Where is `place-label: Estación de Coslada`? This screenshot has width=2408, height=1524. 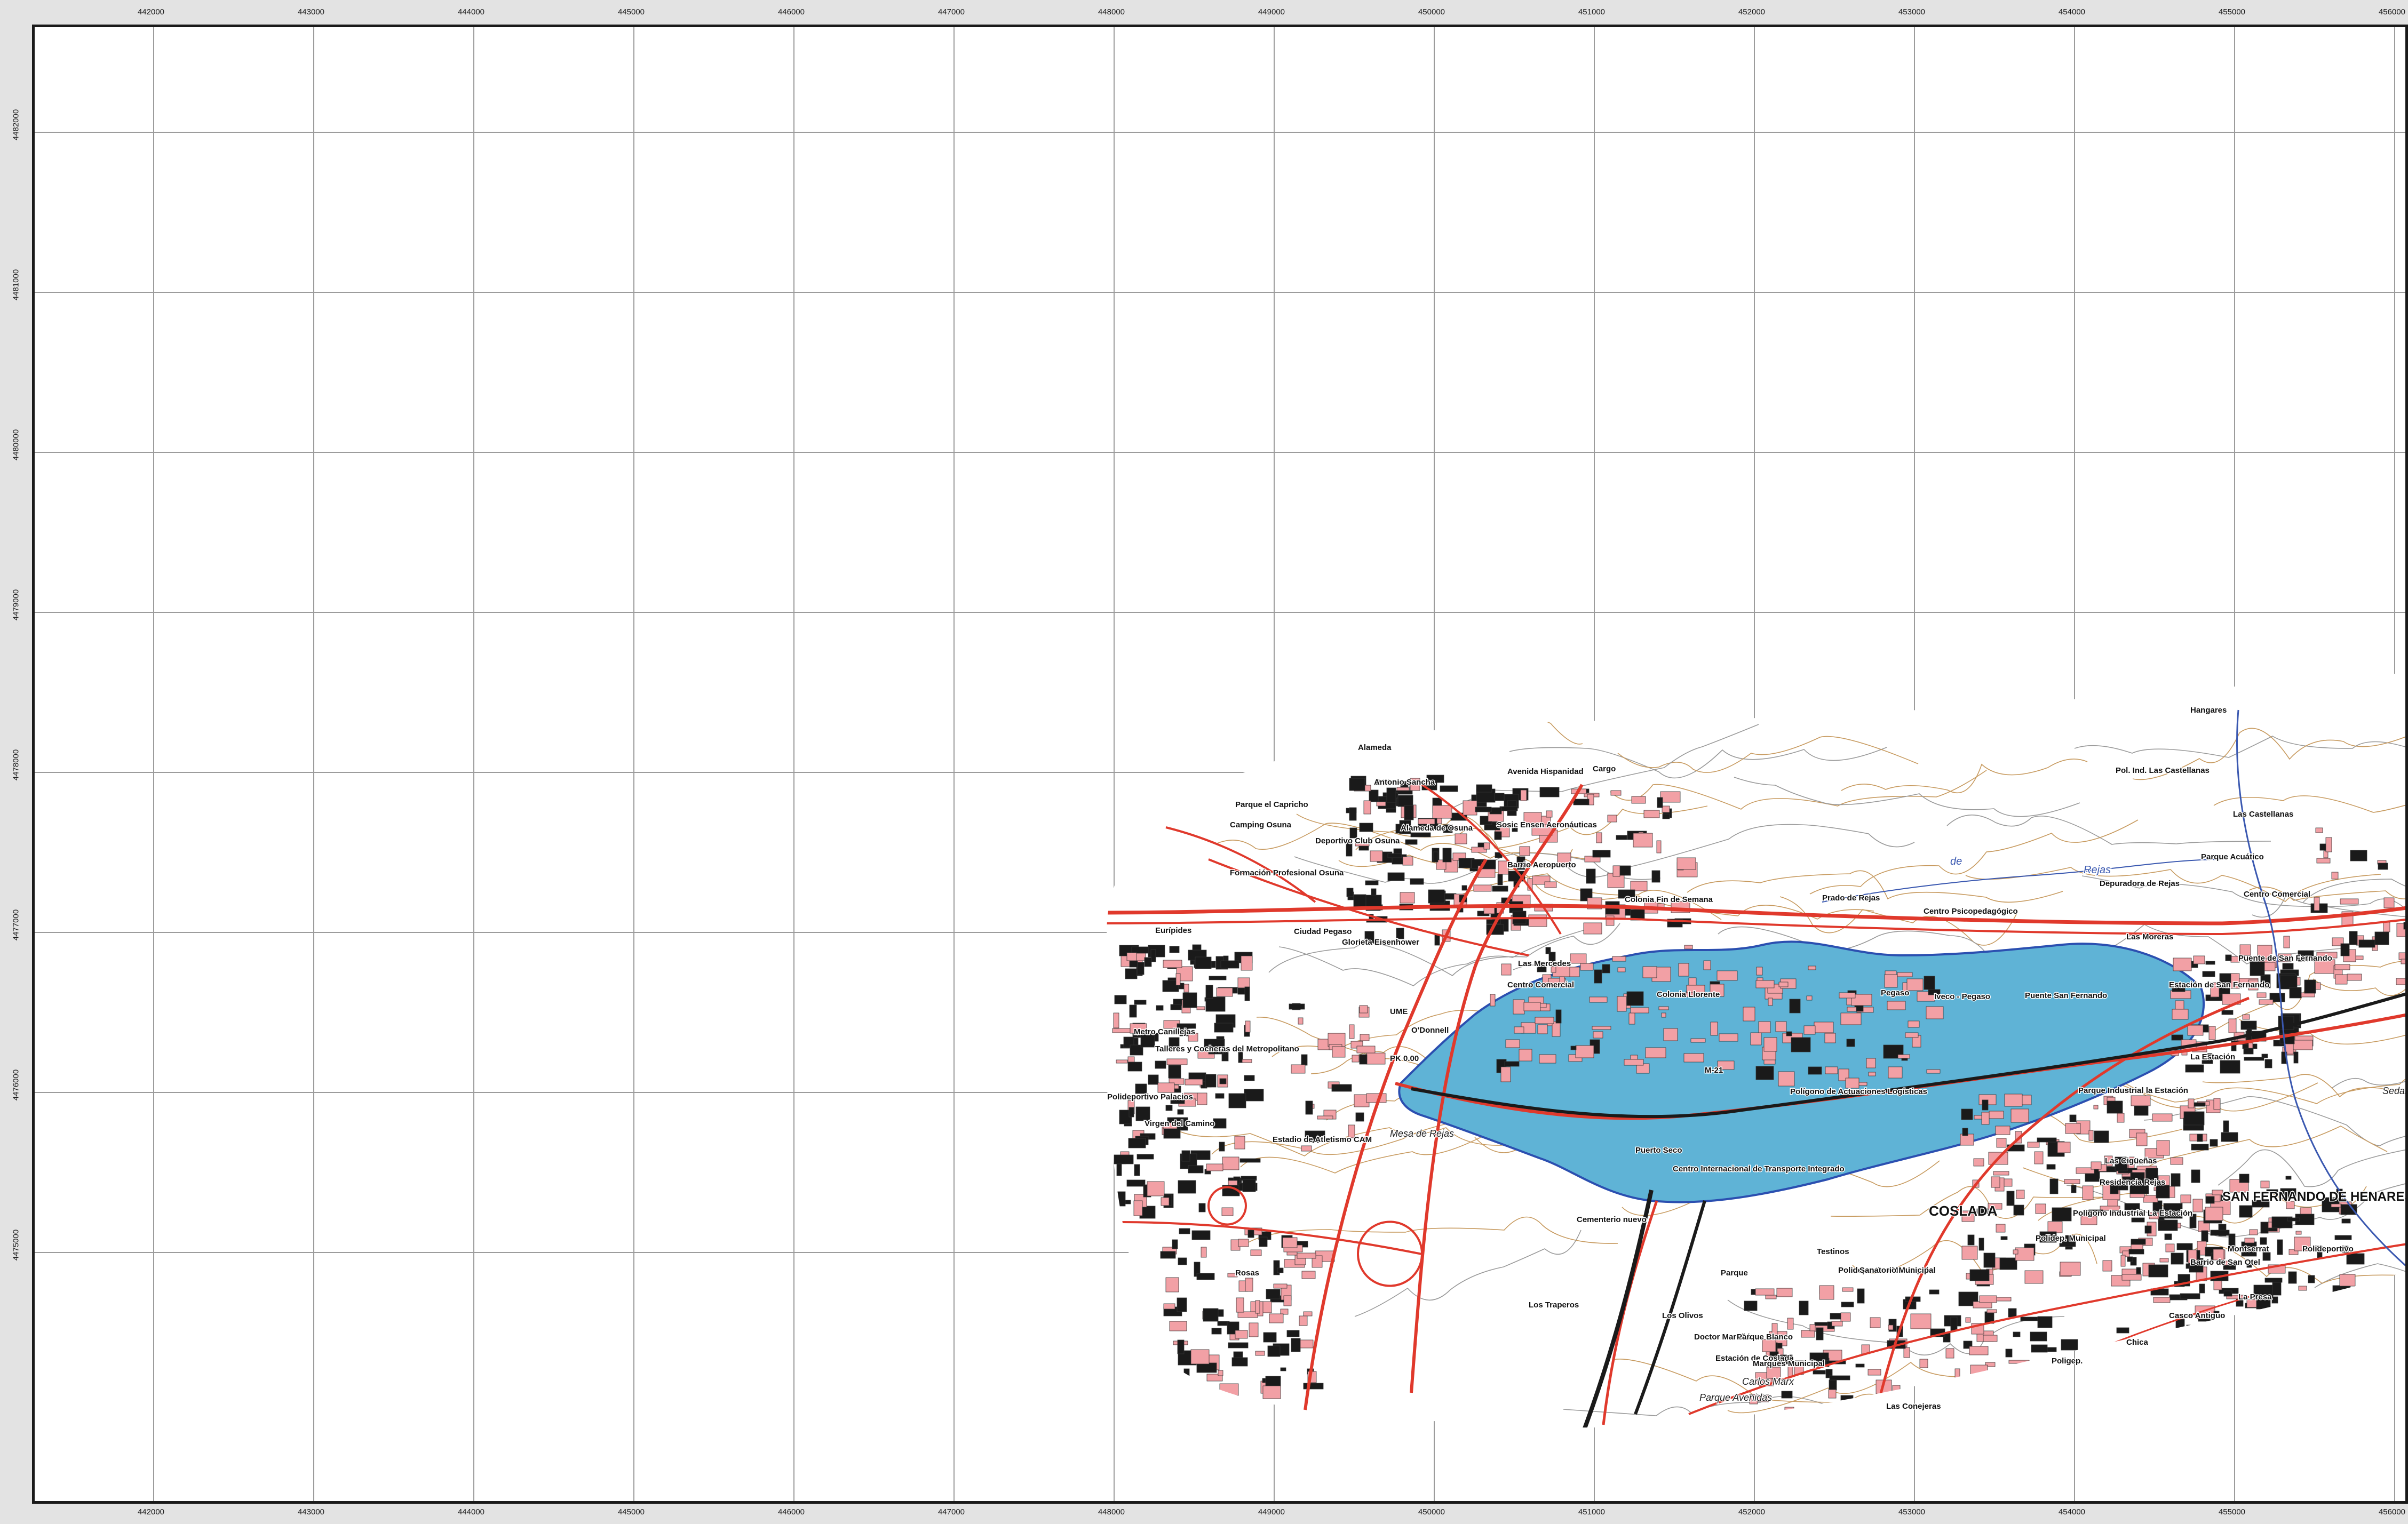 place-label: Estación de Coslada is located at coordinates (1754, 1358).